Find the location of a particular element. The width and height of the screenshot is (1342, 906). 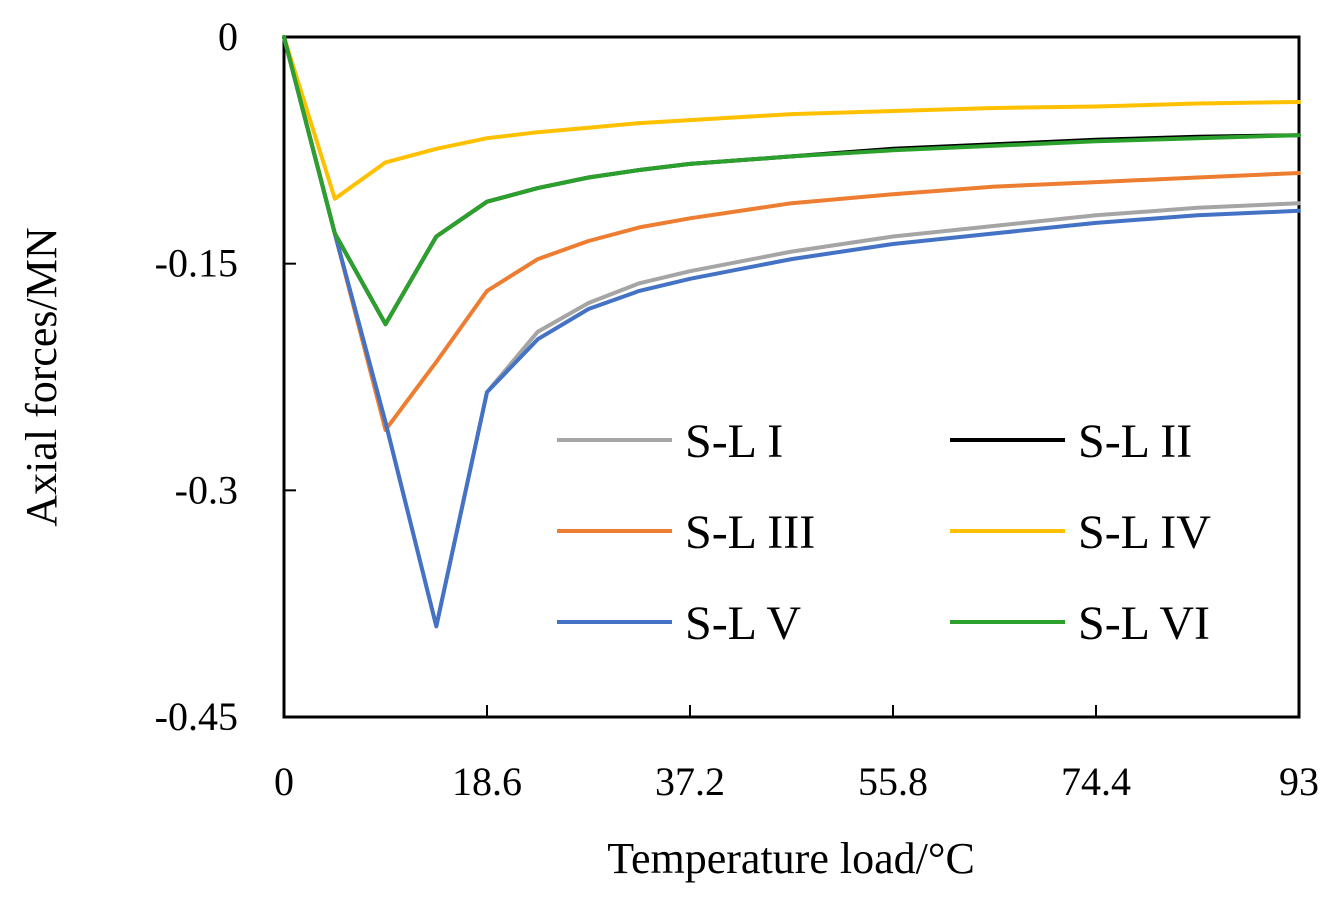

legend-label-s-l-vi: S-L VI is located at coordinates (1144, 623).